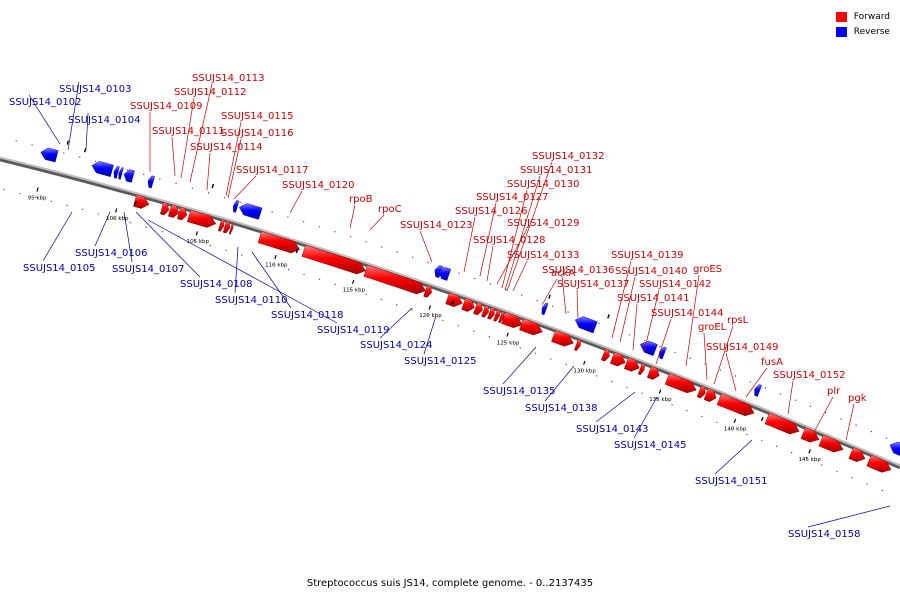 This screenshot has width=900, height=600. I want to click on gene-label-ssujs14_0123: SSUJS14_0123, so click(436, 225).